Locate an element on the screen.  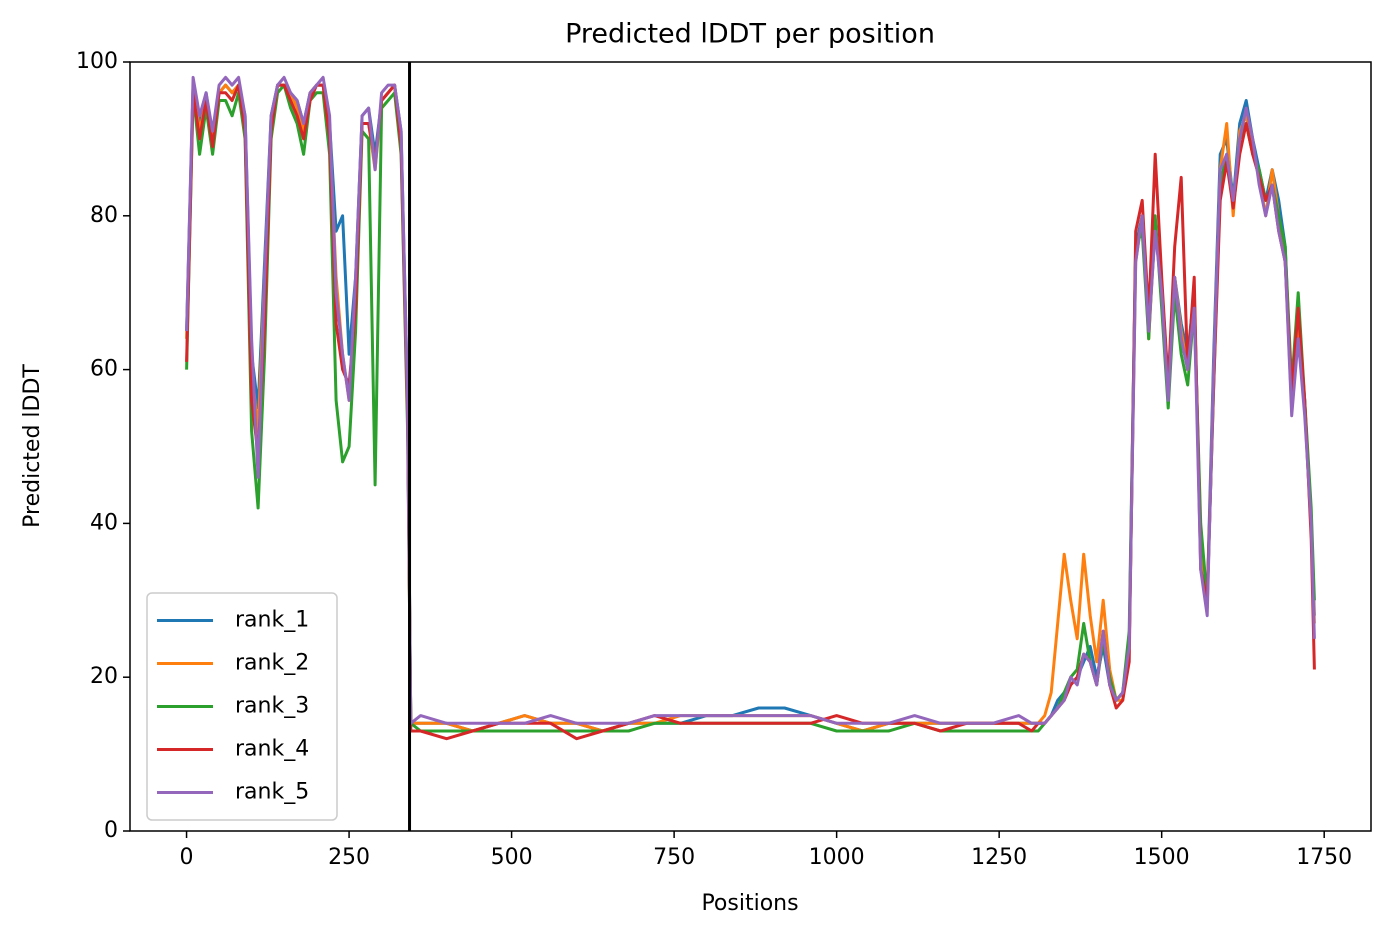
legend-label: rank_4 is located at coordinates (272, 749).